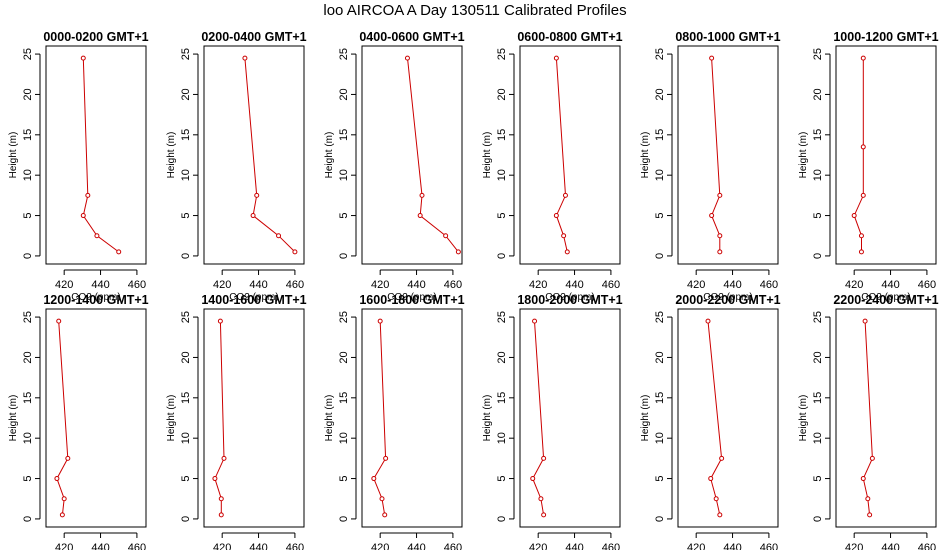 Image resolution: width=950 pixels, height=550 pixels. I want to click on panel-title: 0600-0800 GMT+1, so click(569, 37).